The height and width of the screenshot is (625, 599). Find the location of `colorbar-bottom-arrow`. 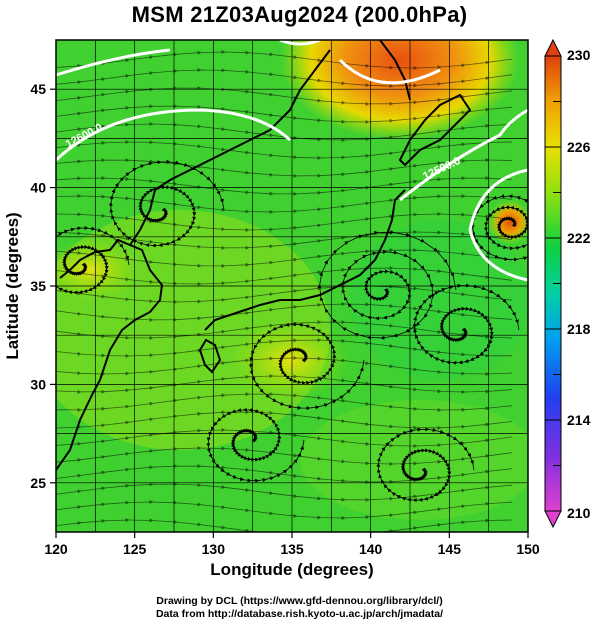

colorbar-bottom-arrow is located at coordinates (553, 519).